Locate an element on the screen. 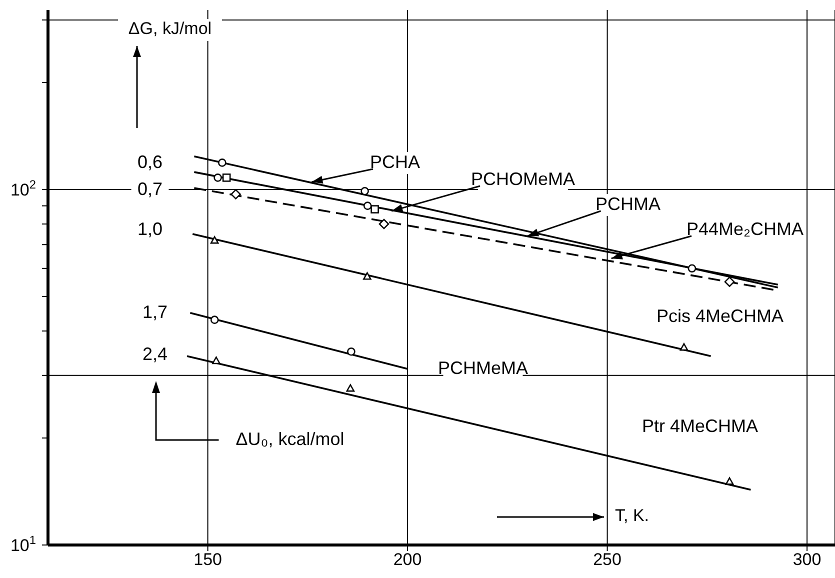 This screenshot has width=835, height=578. y-tick-label: 10$^{2}$ is located at coordinates (23, 189).